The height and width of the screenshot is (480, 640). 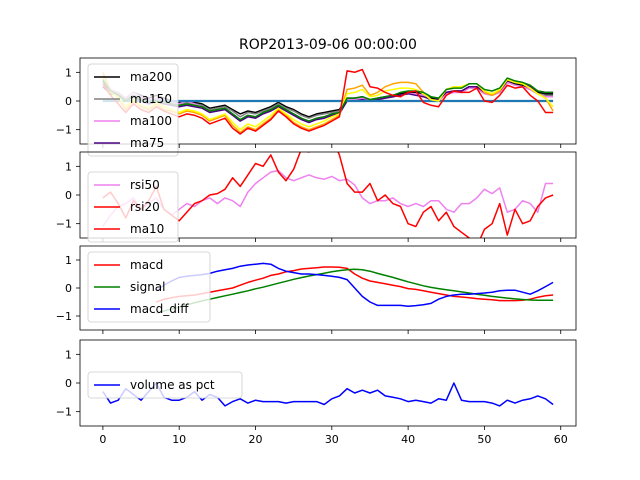 What do you see at coordinates (159, 309) in the screenshot?
I see `legend-label: macd_diff` at bounding box center [159, 309].